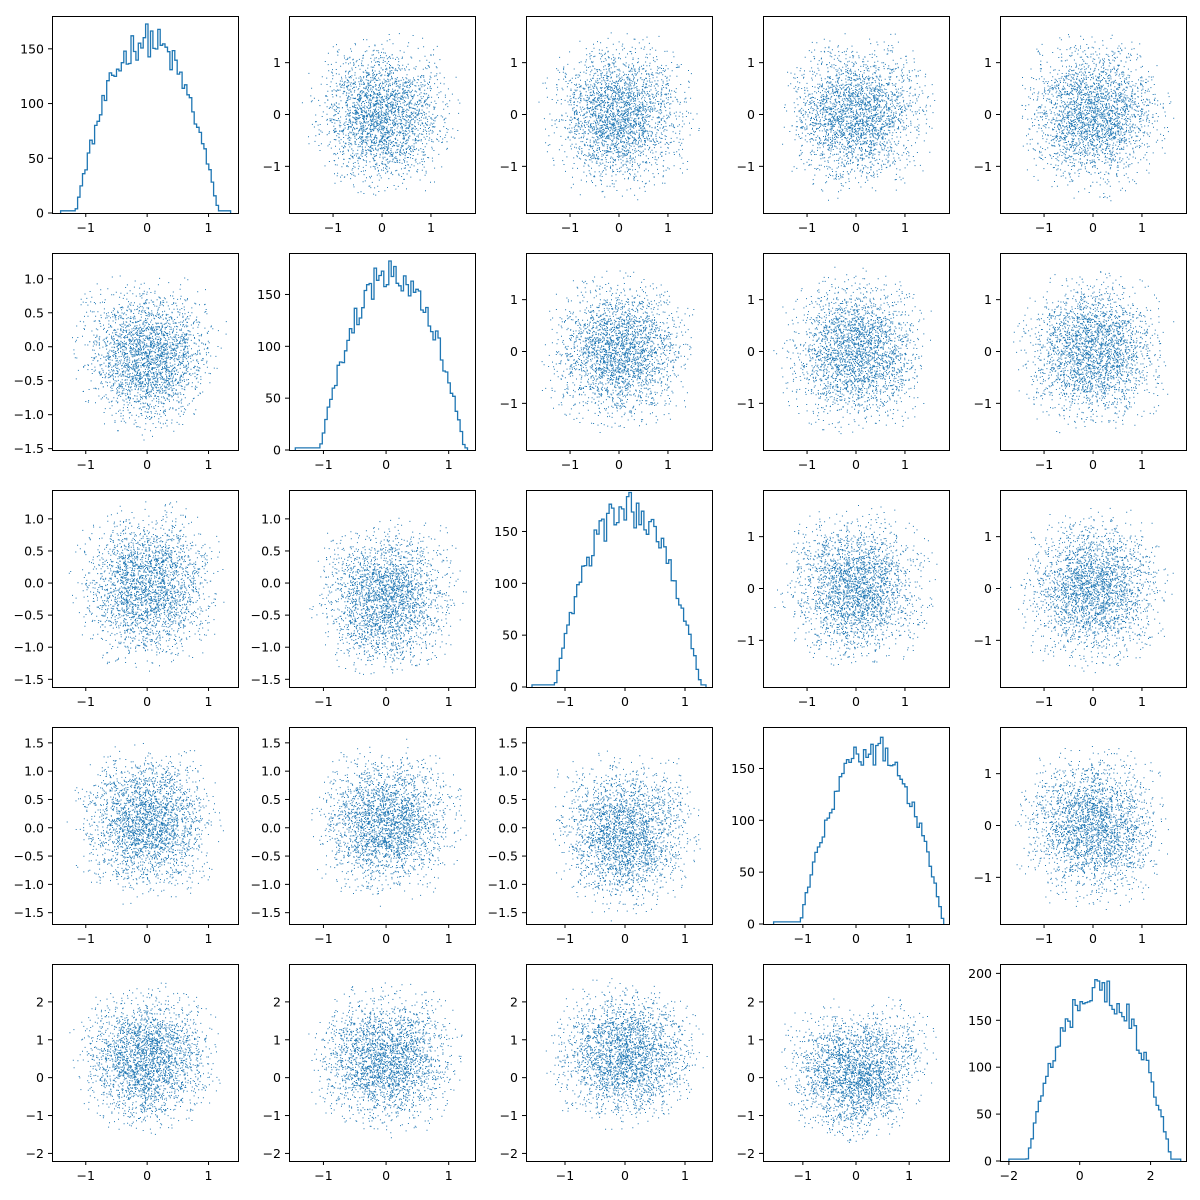  I want to click on y-tick-label: 50, so click(984, 1114).